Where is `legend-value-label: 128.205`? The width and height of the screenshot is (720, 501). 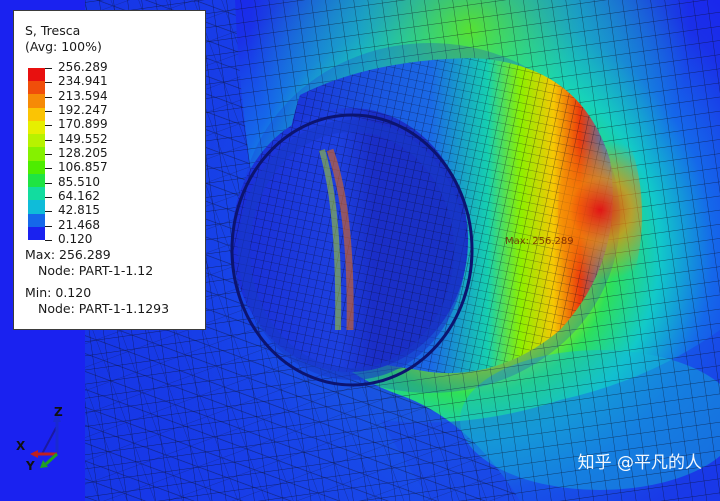
legend-value-label: 128.205 is located at coordinates (83, 153).